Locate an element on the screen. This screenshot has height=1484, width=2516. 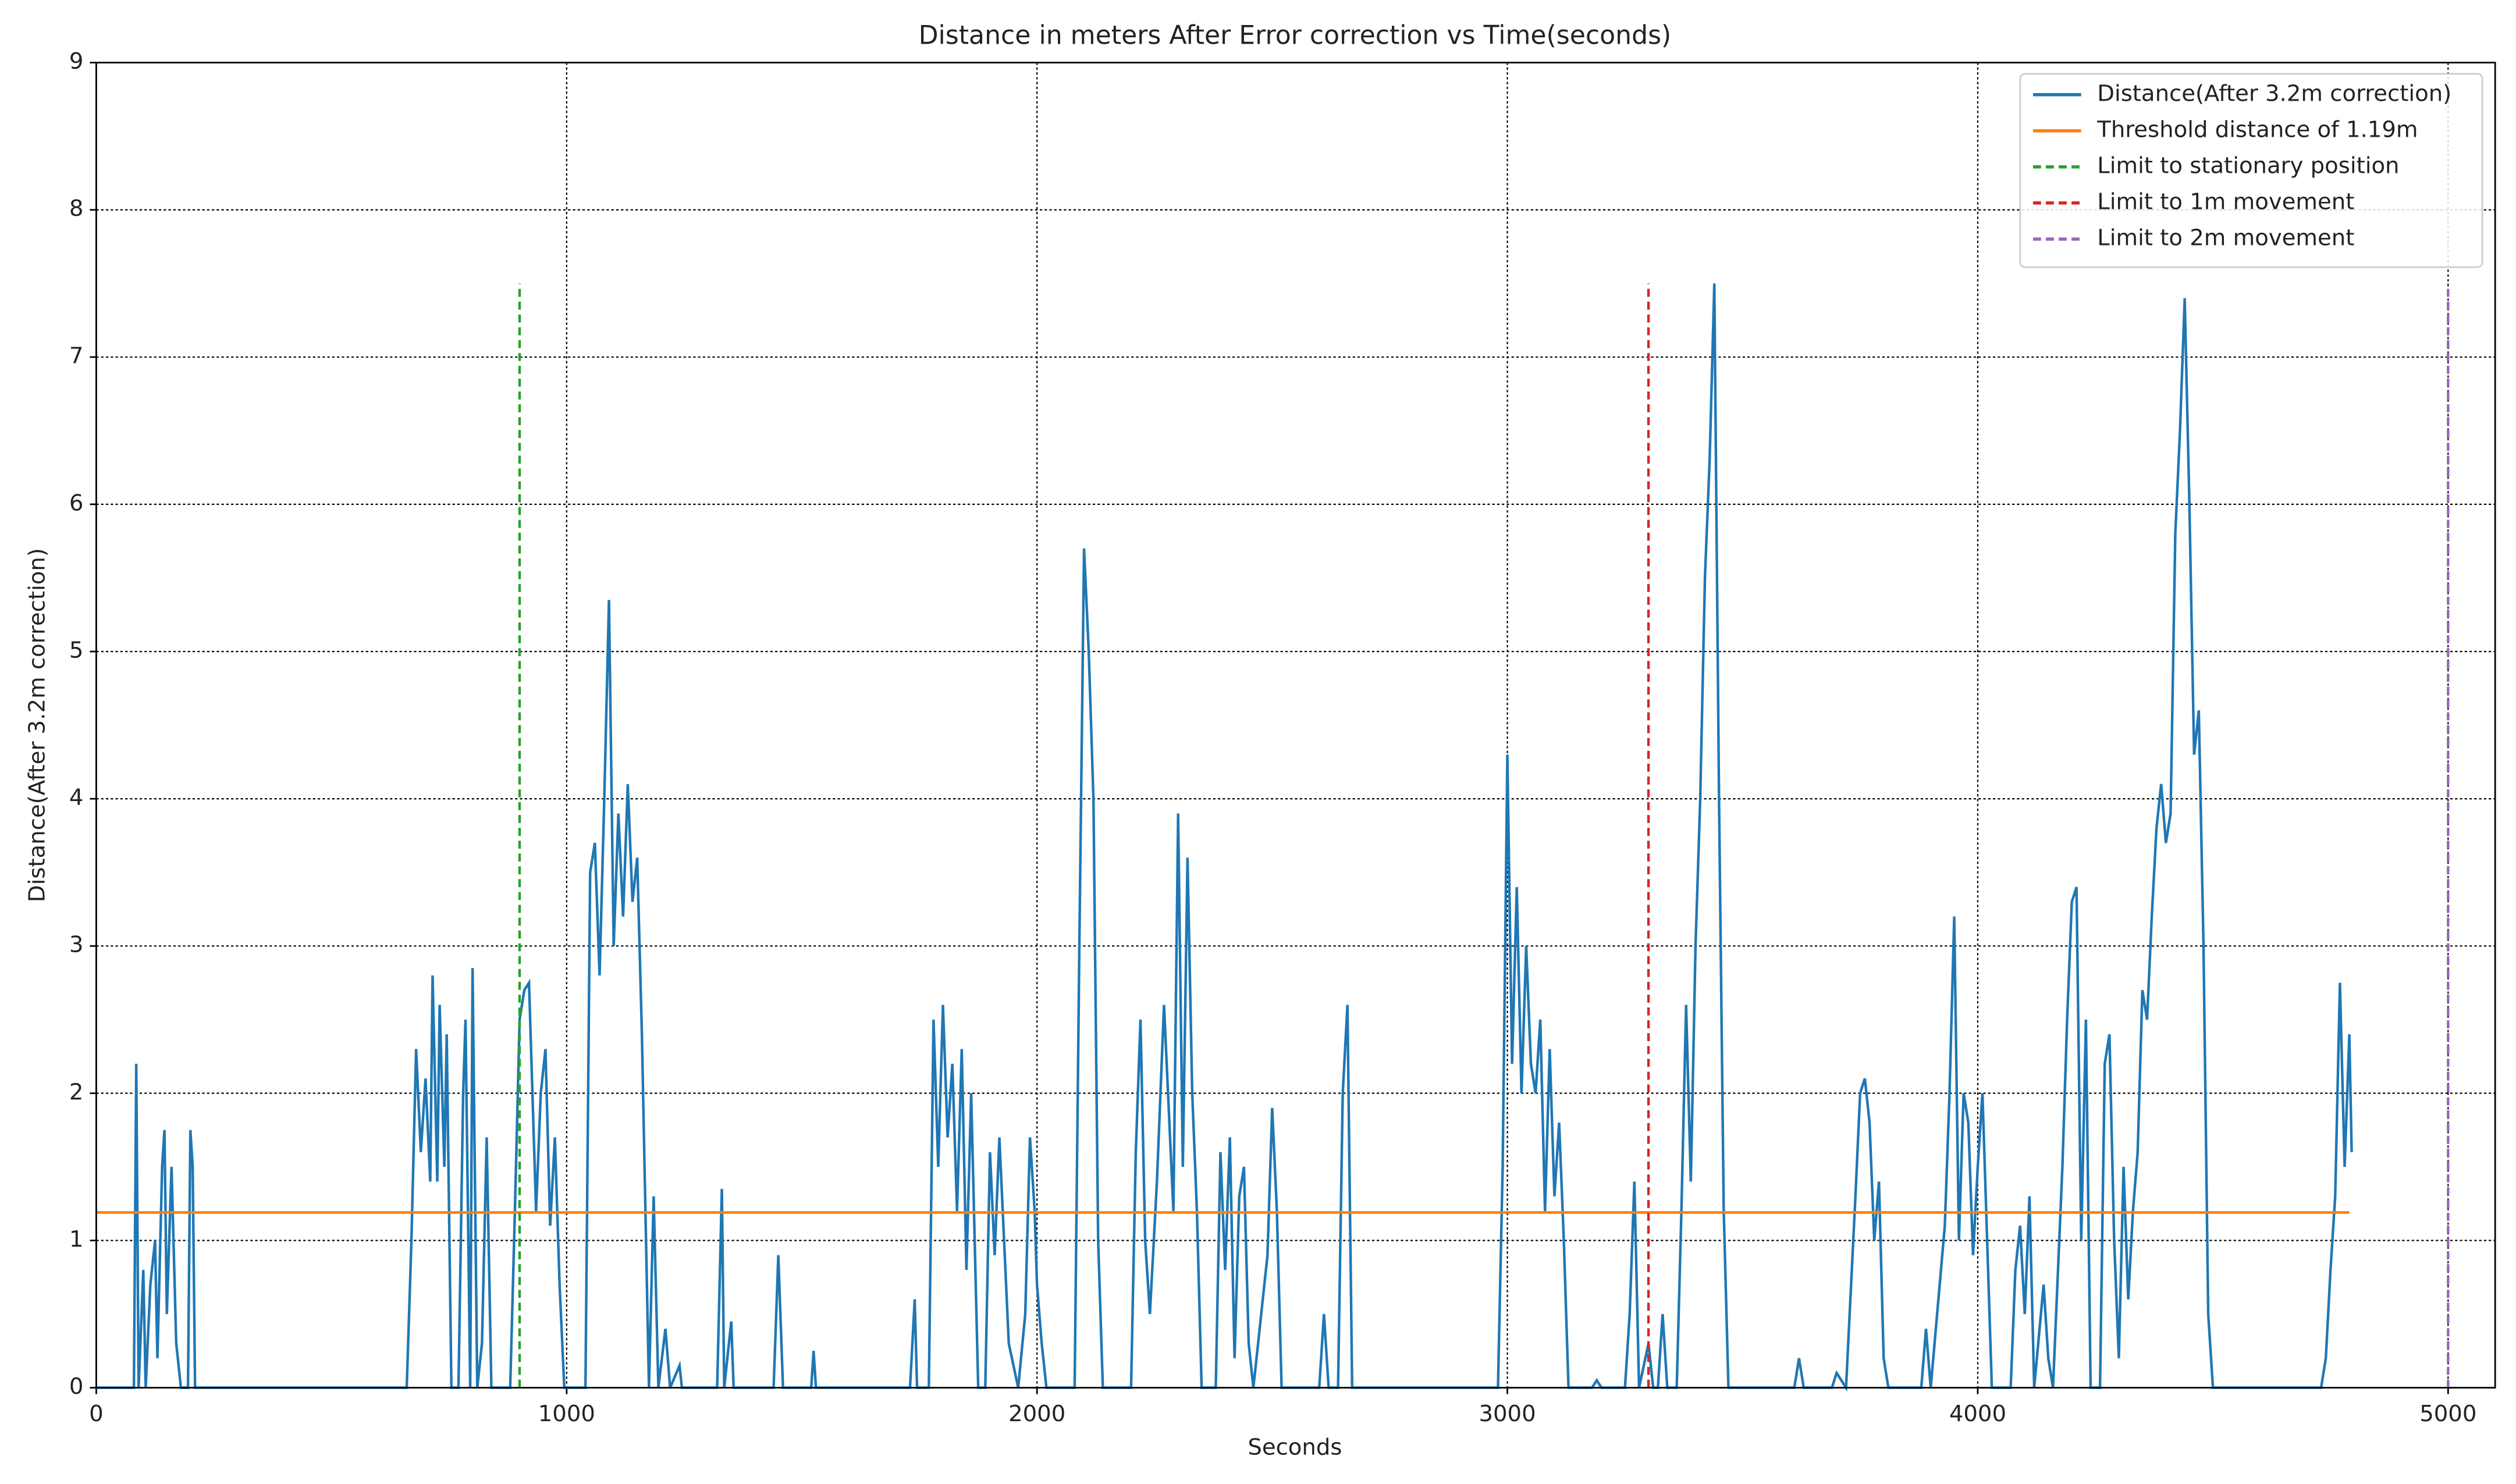
y-tick-label: 1 is located at coordinates (76, 1239).